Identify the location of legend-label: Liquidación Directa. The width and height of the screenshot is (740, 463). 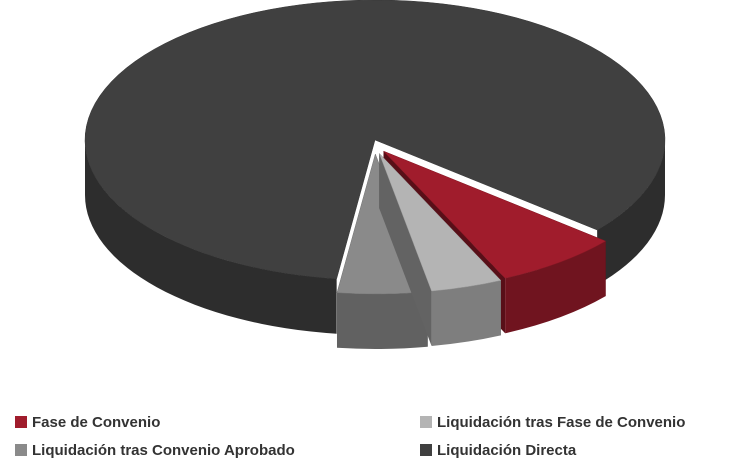
(507, 450).